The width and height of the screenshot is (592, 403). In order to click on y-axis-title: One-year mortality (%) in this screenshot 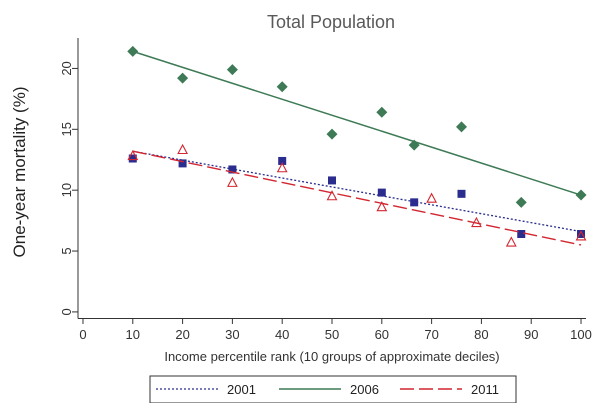, I will do `click(19, 172)`.